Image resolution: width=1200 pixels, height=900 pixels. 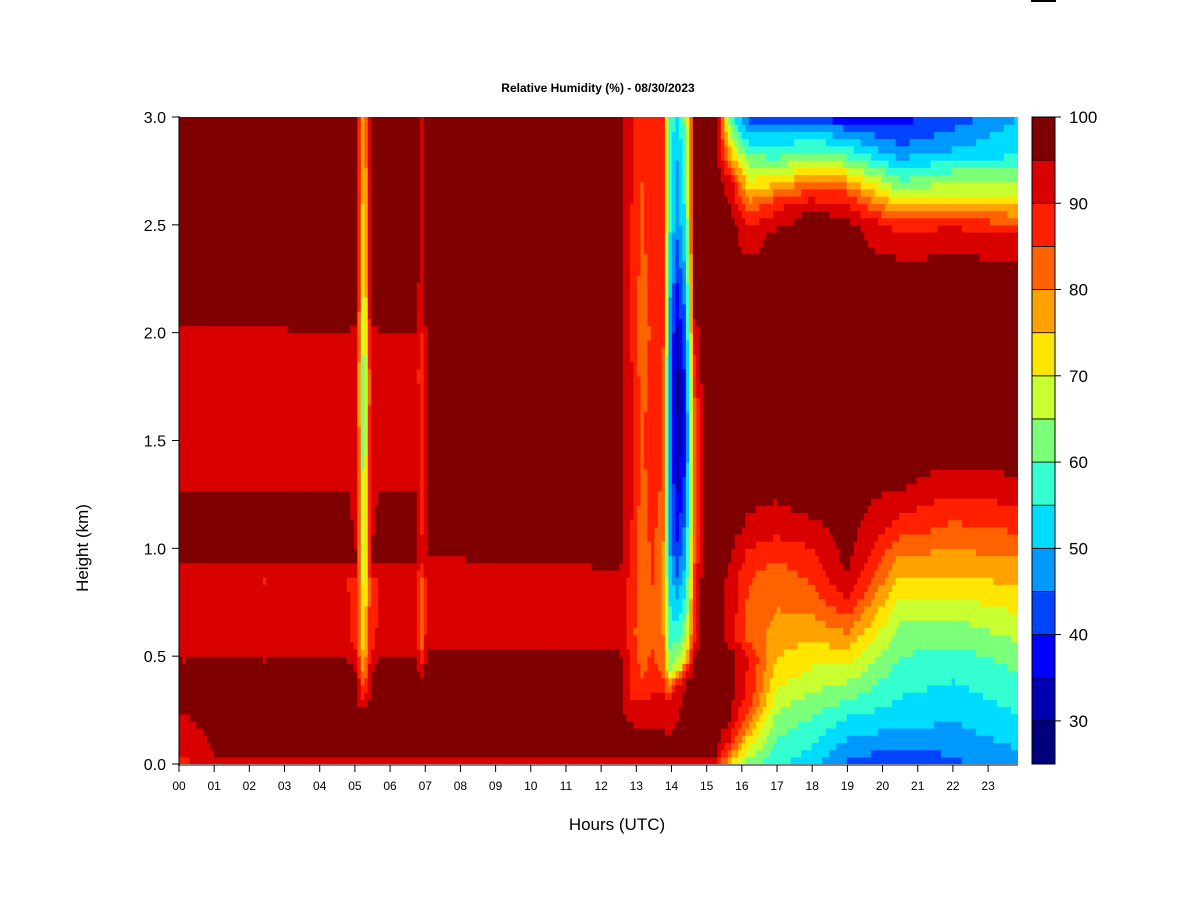 What do you see at coordinates (1043, 440) in the screenshot?
I see `colorbar-segment` at bounding box center [1043, 440].